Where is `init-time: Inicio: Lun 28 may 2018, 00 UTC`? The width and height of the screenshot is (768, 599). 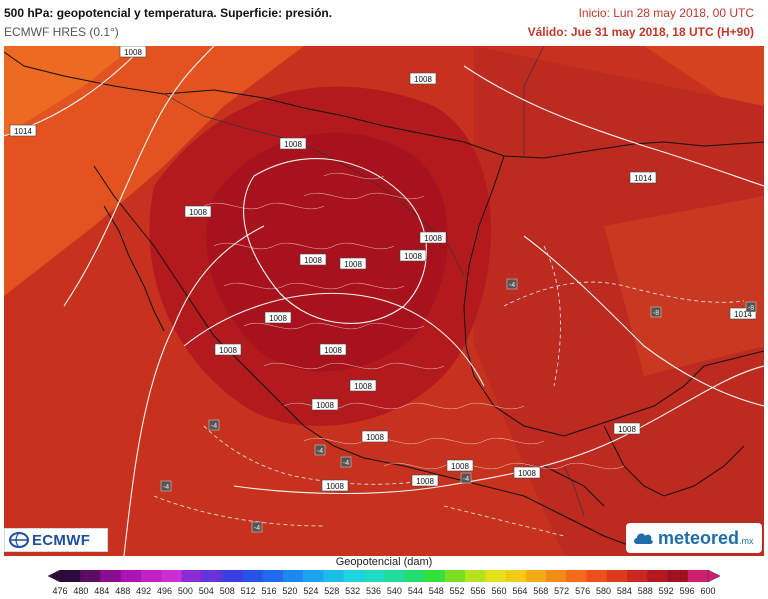 init-time: Inicio: Lun 28 may 2018, 00 UTC is located at coordinates (666, 13).